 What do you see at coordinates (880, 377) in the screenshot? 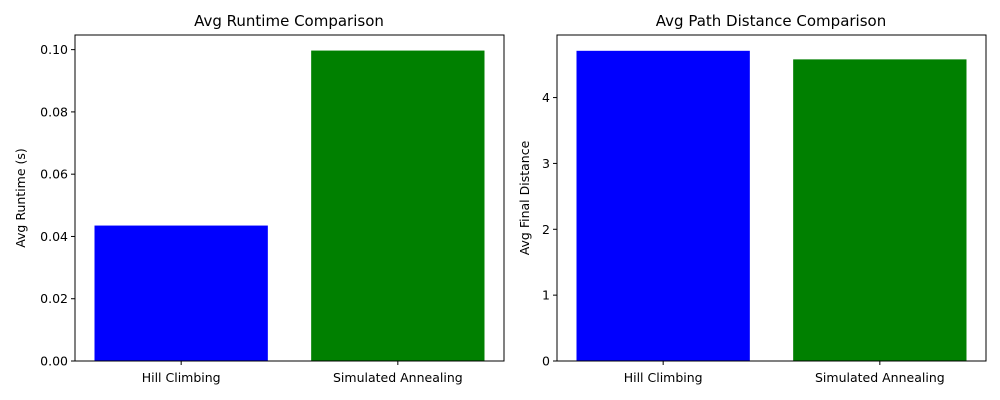
I see `distance-x-tick-label-2: Simulated Annealing` at bounding box center [880, 377].